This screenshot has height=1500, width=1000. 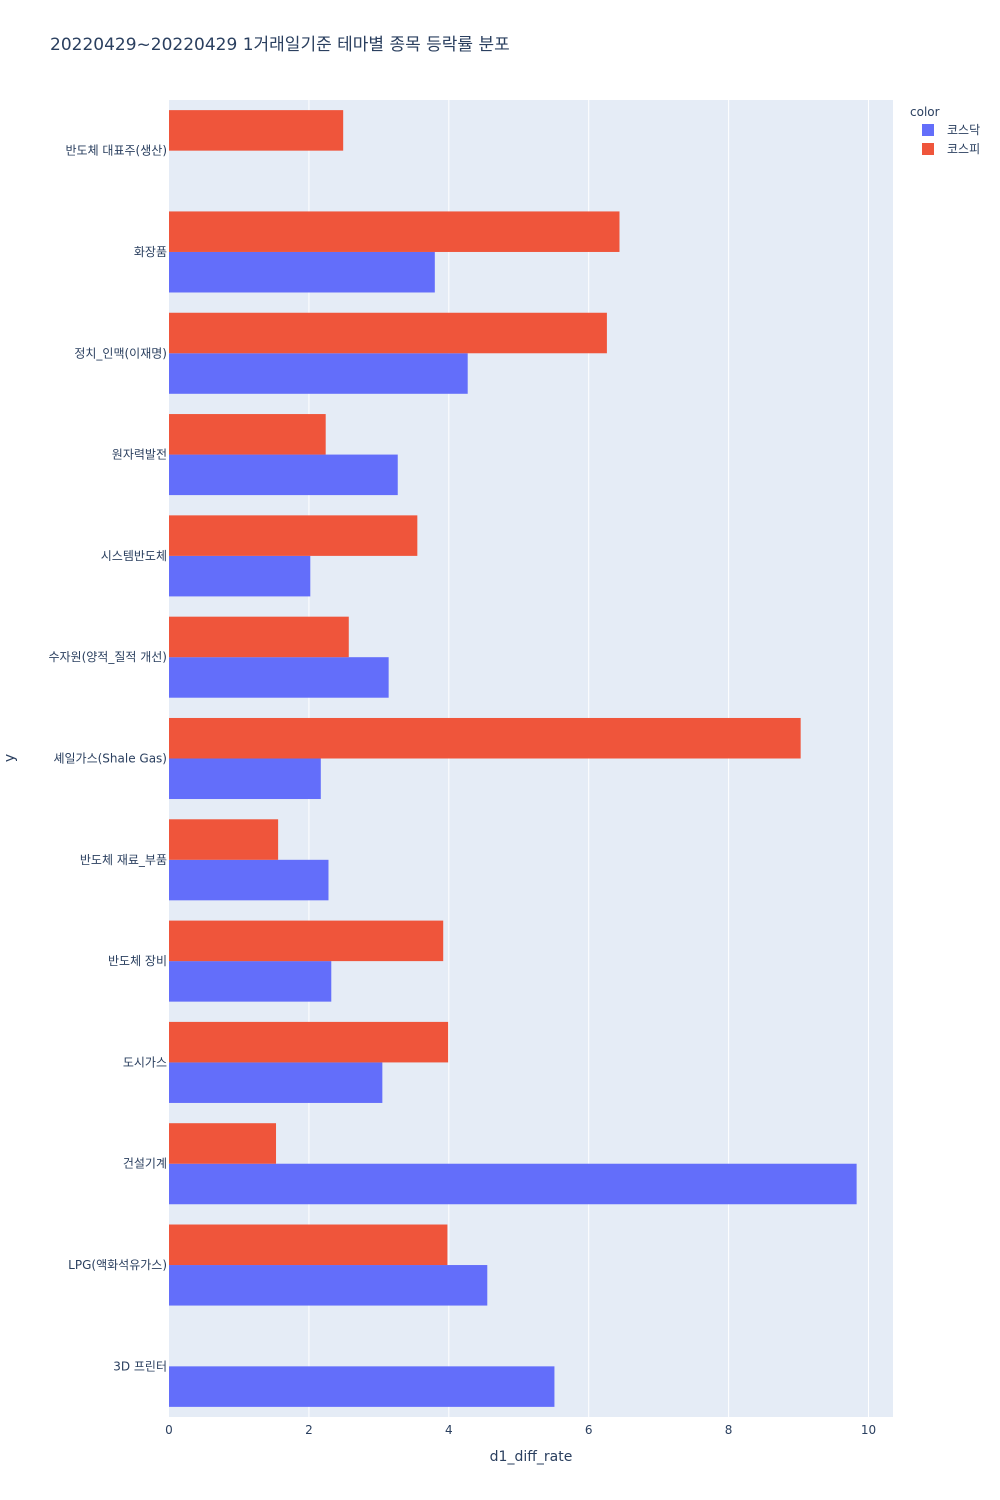 I want to click on y-axis-title: y, so click(x=10, y=758).